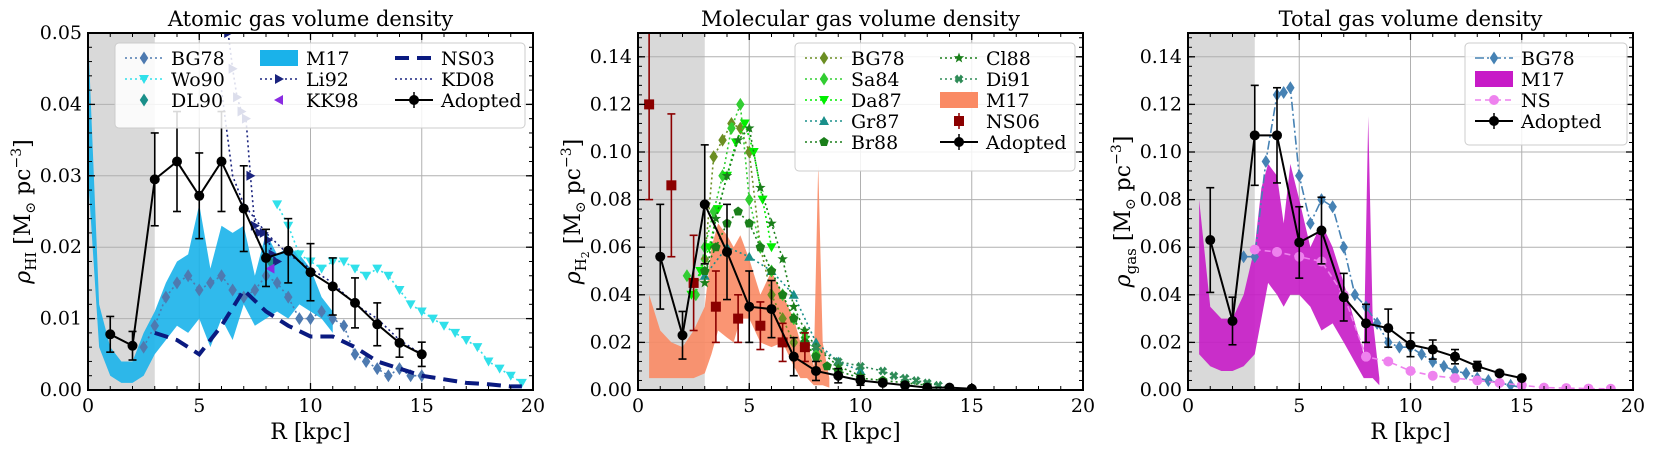  What do you see at coordinates (959, 100) in the screenshot?
I see `legend-swatch` at bounding box center [959, 100].